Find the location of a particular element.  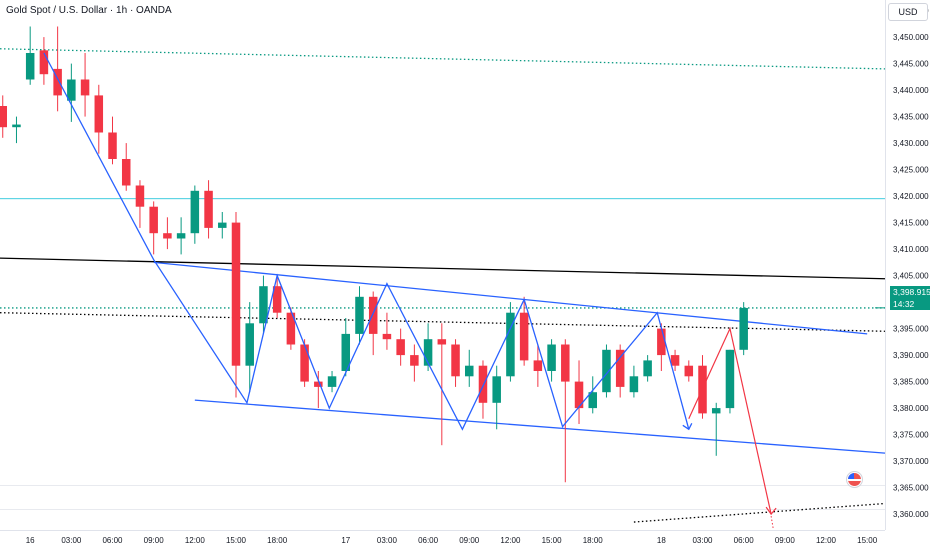

us-flag-icon is located at coordinates (854, 479).